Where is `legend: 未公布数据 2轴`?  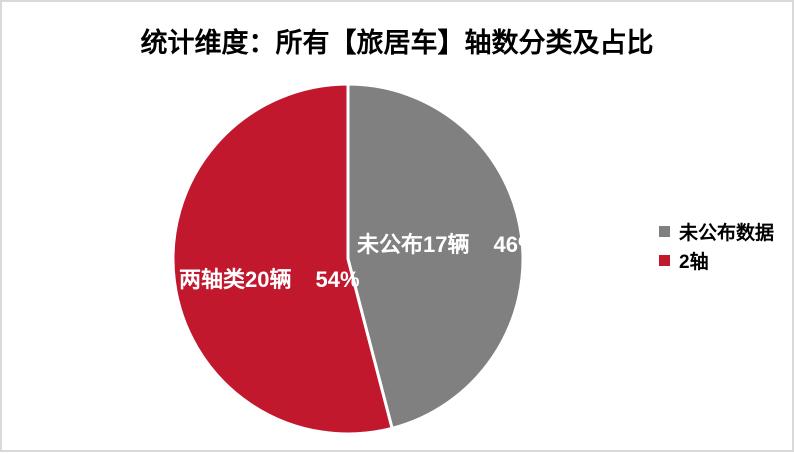 legend: 未公布数据 2轴 is located at coordinates (717, 247).